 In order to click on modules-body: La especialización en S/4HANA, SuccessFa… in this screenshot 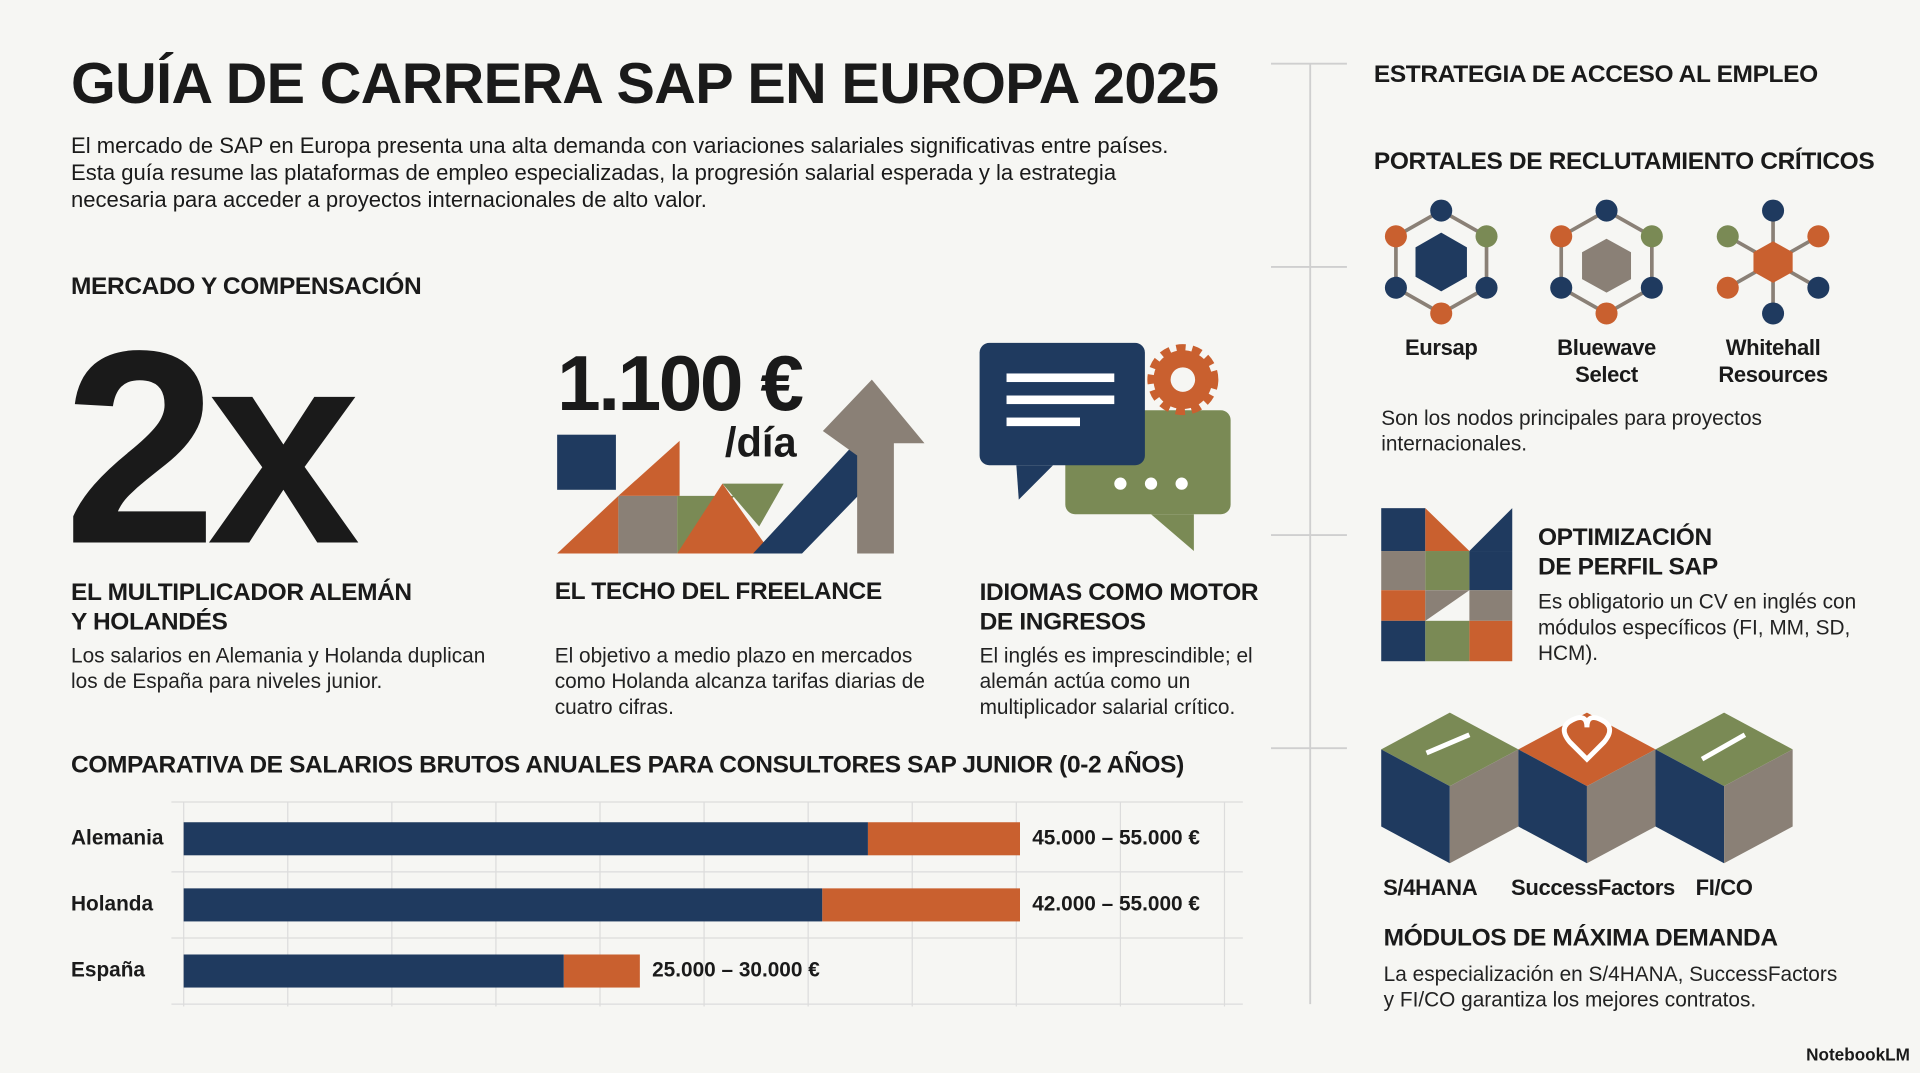, I will do `click(1610, 987)`.